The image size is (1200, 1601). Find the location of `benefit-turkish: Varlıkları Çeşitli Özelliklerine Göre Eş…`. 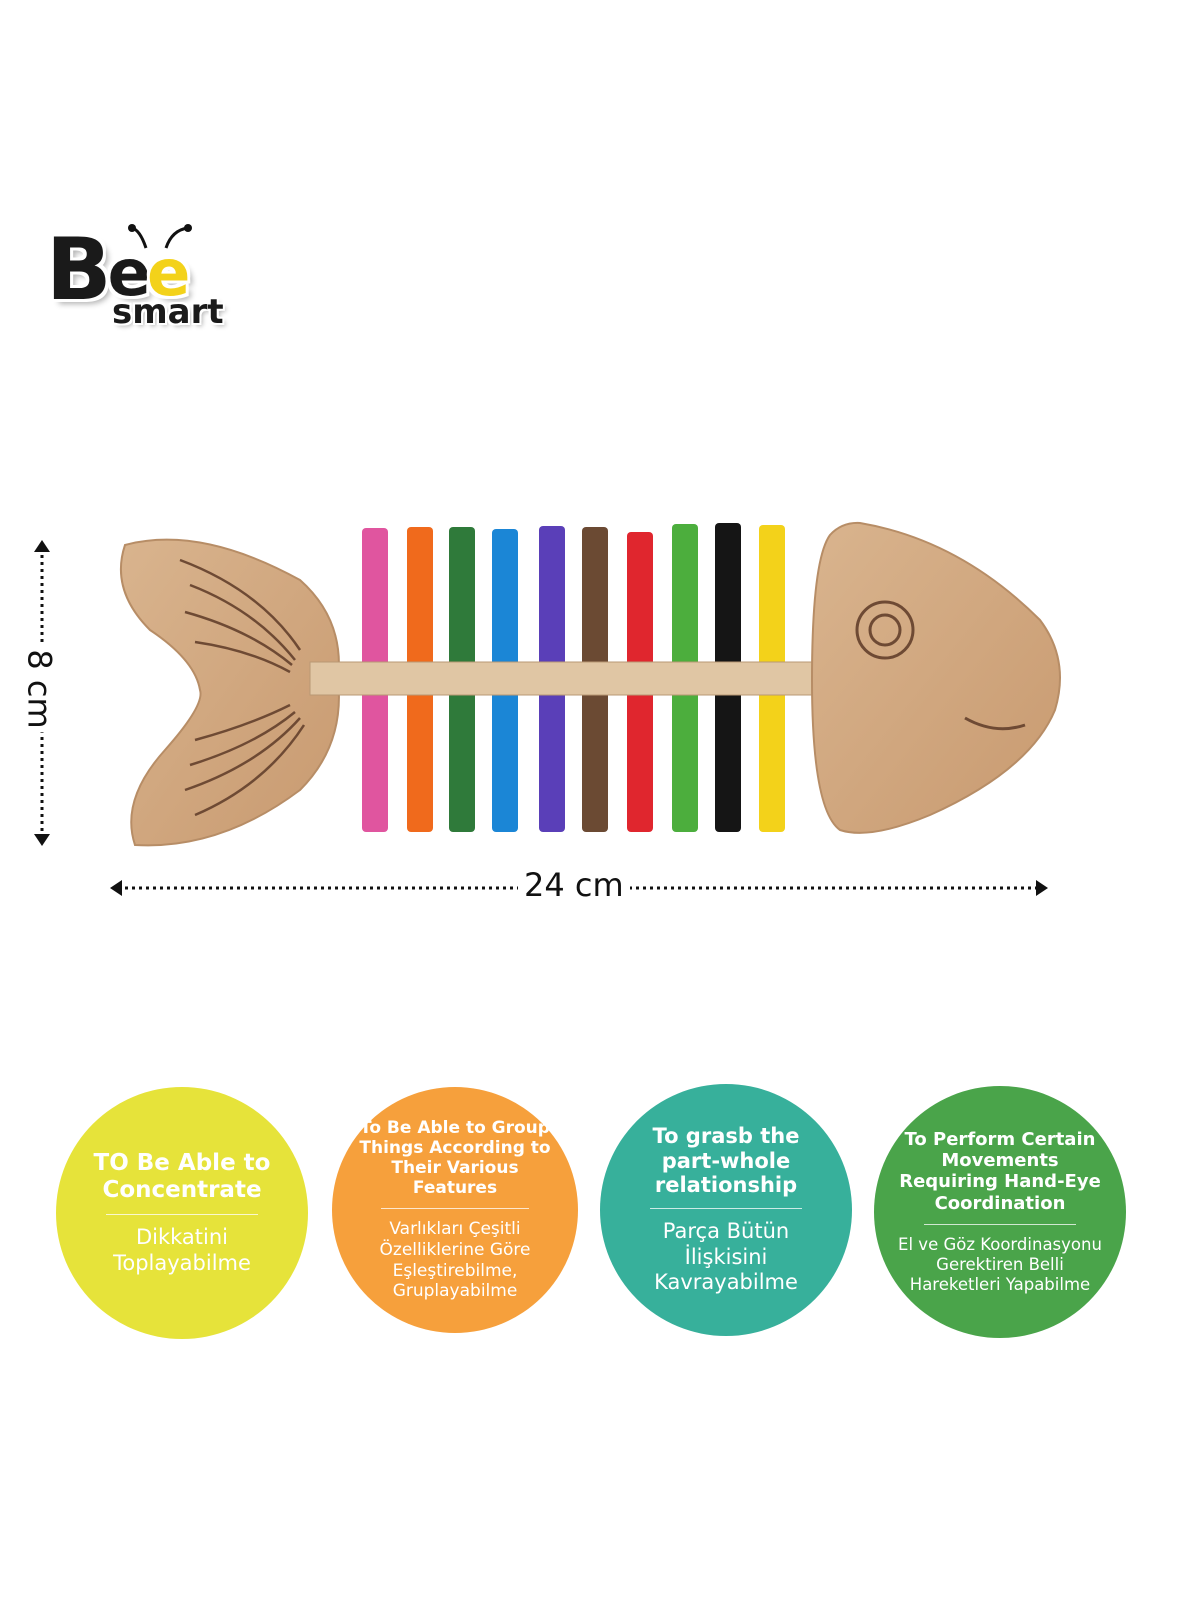

benefit-turkish: Varlıkları Çeşitli Özelliklerine Göre Eş… is located at coordinates (455, 1260).